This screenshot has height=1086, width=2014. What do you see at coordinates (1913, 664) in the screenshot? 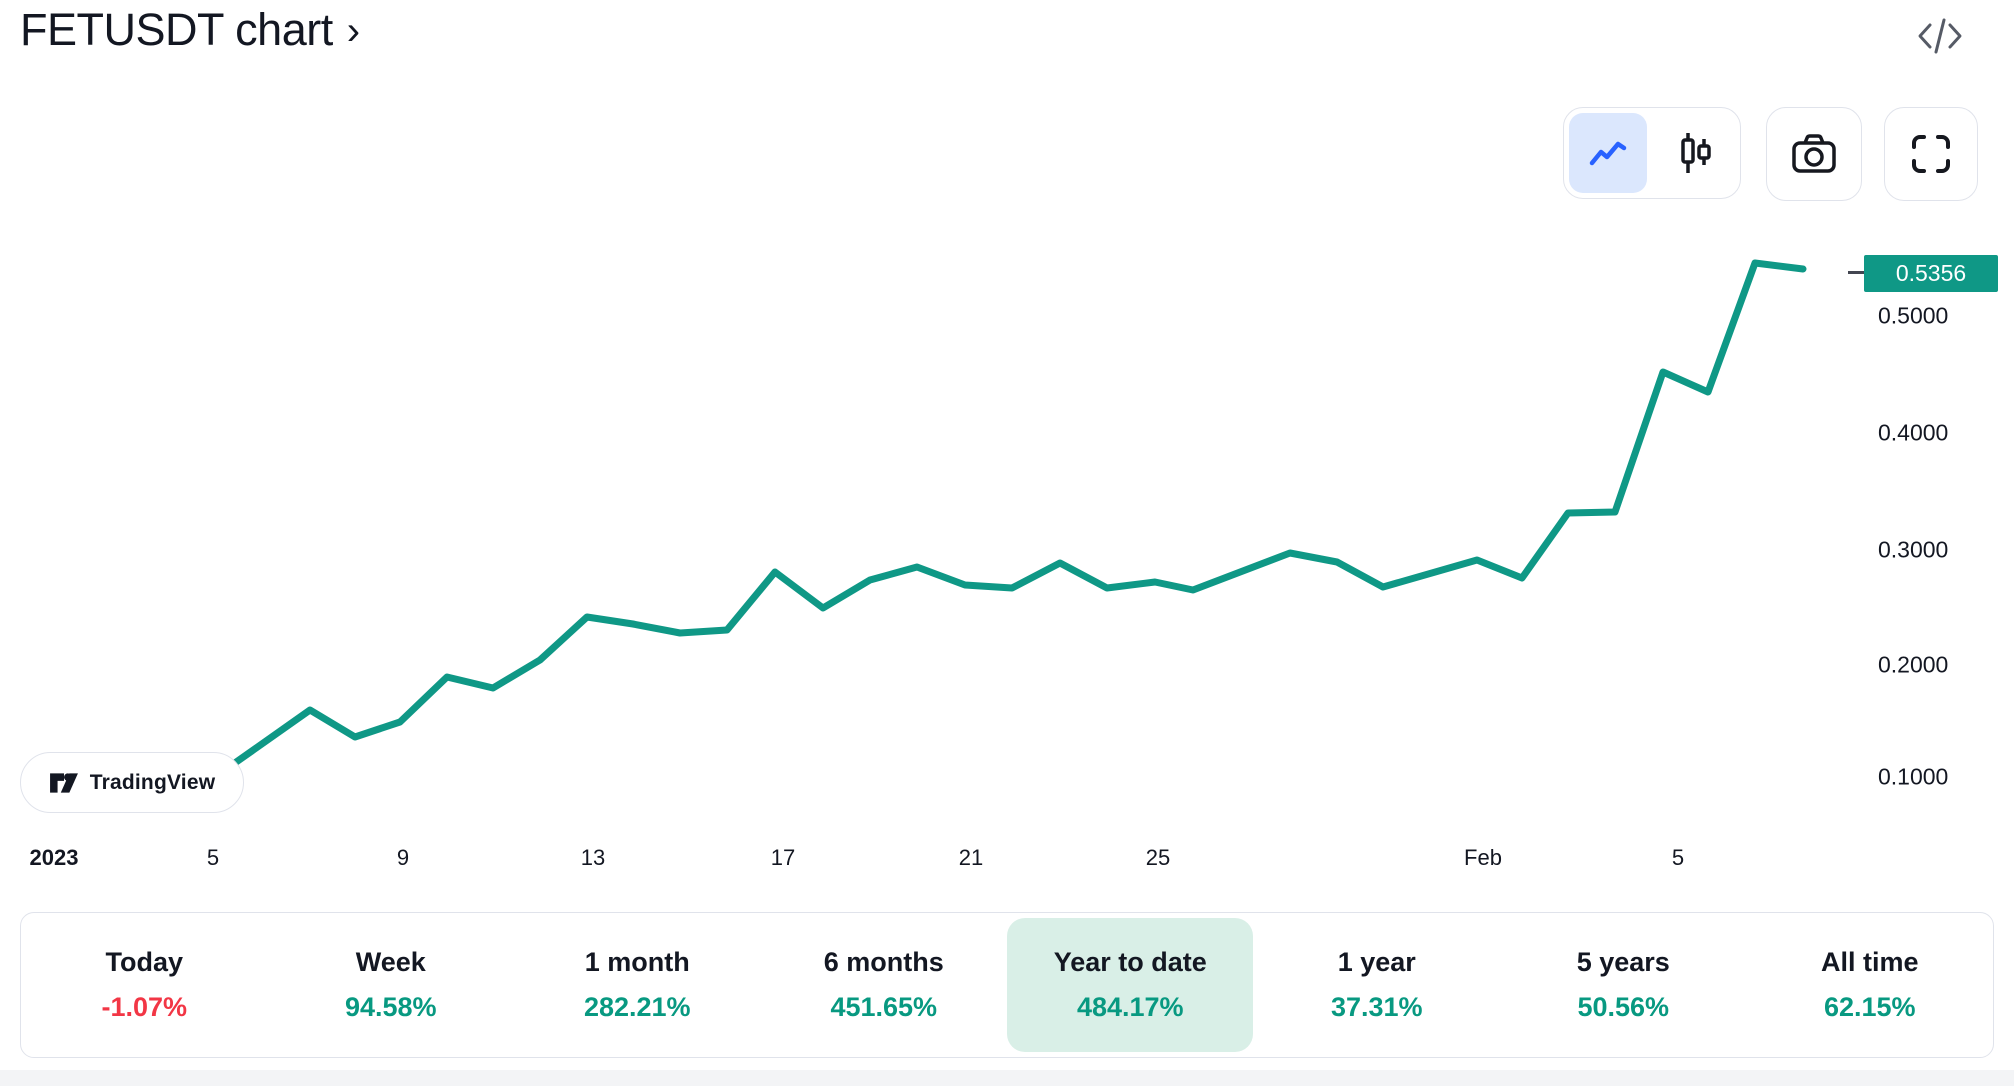
I see `price-axis-label: 0.2000` at bounding box center [1913, 664].